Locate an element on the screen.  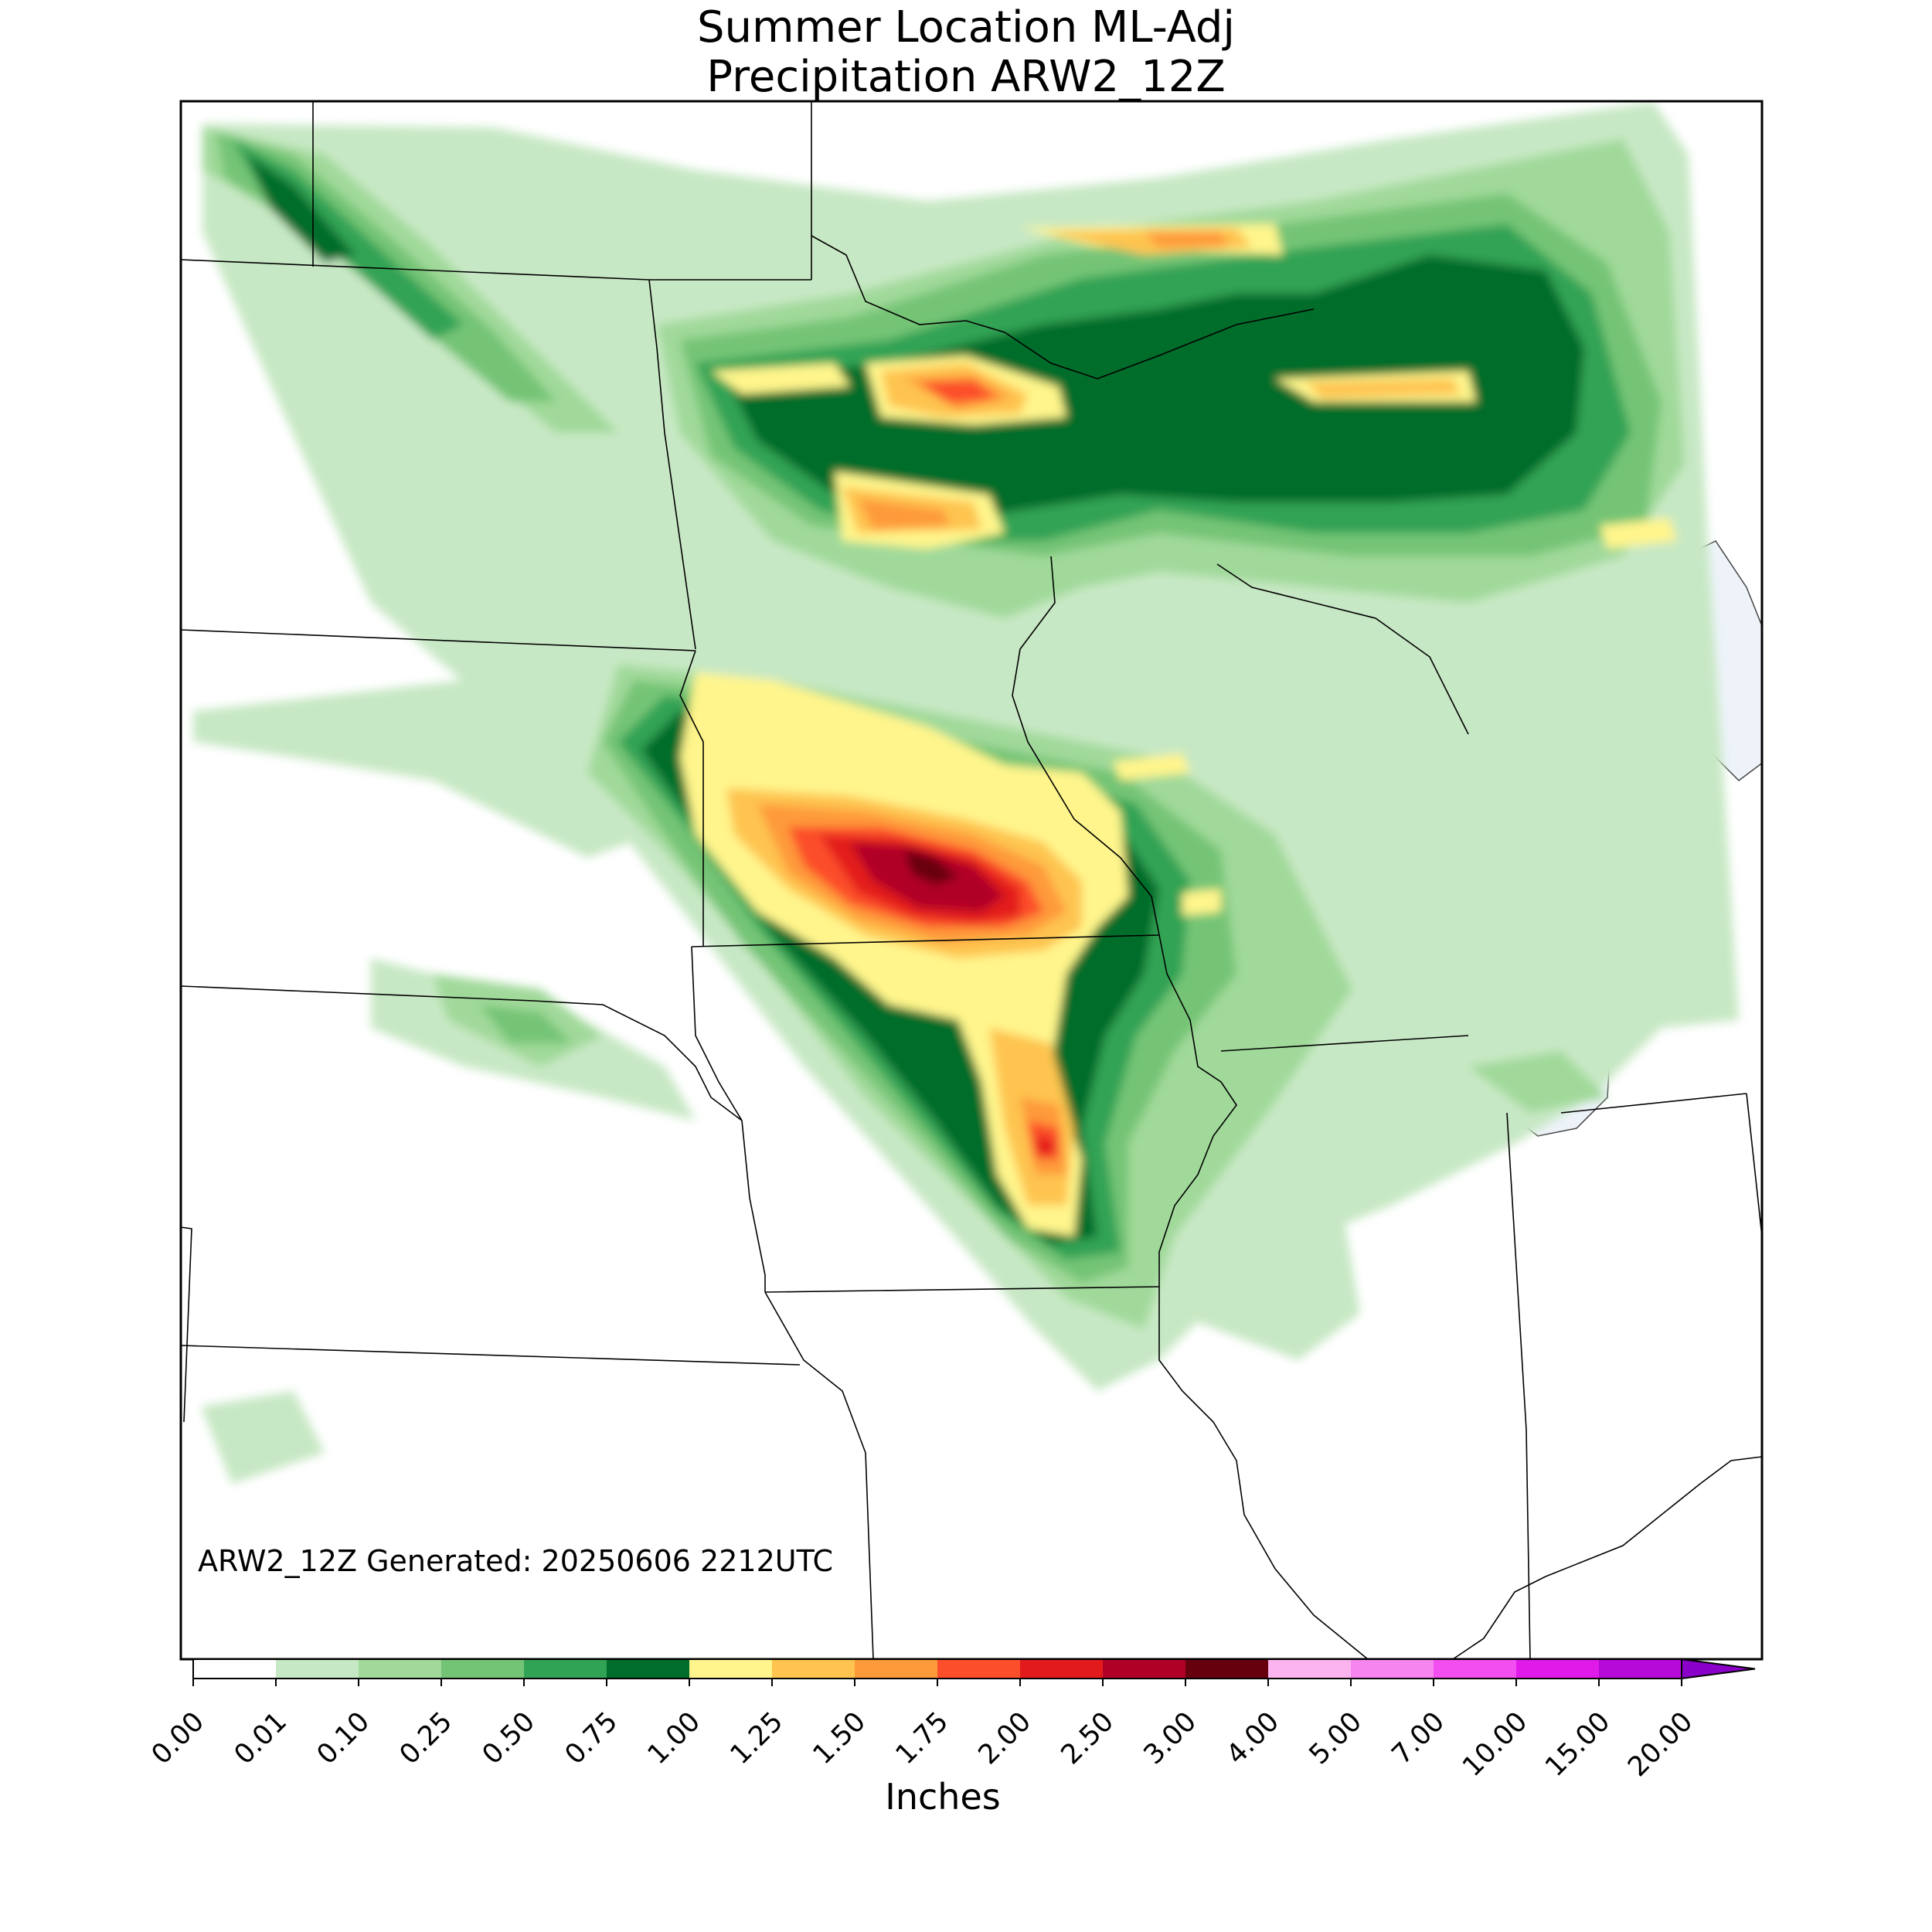
colorbar-extend-arrow is located at coordinates (1718, 1669).